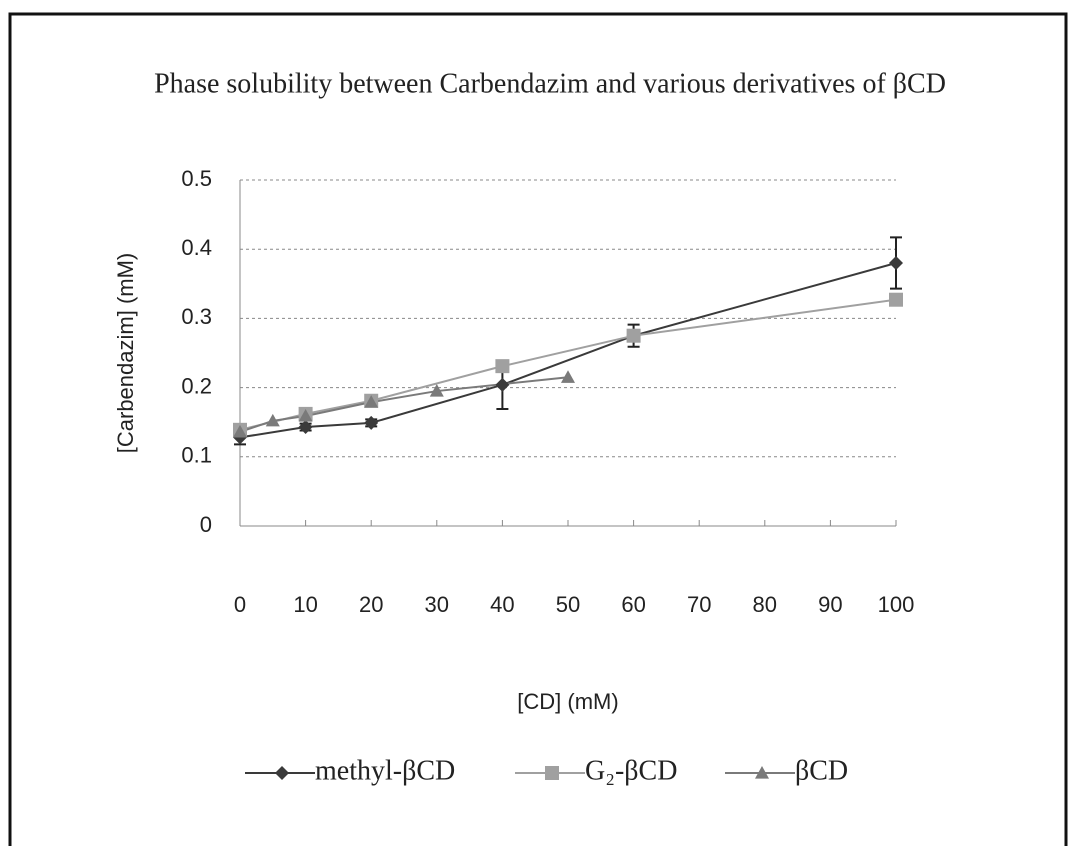  Describe the element at coordinates (765, 604) in the screenshot. I see `x-tick-label: 80` at that location.